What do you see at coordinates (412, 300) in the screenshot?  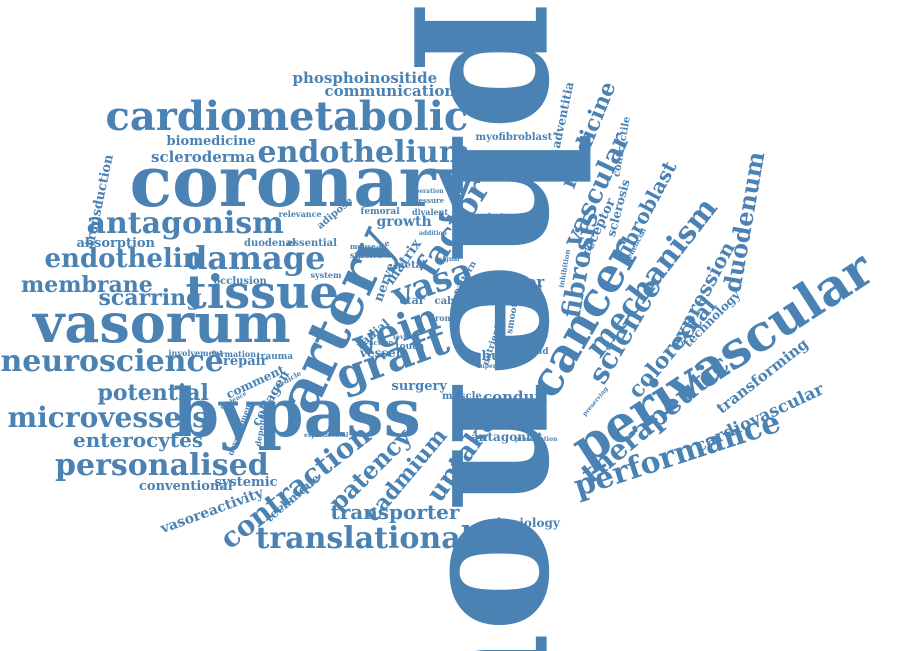 I see `word-etar: etar` at bounding box center [412, 300].